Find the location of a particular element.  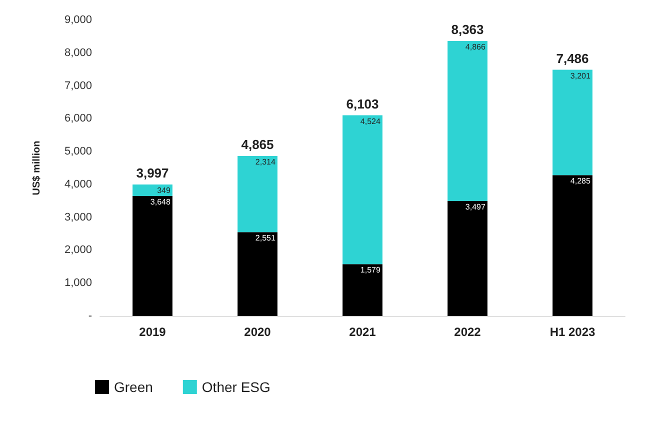

y-tick-label: 1,000 is located at coordinates (78, 283).